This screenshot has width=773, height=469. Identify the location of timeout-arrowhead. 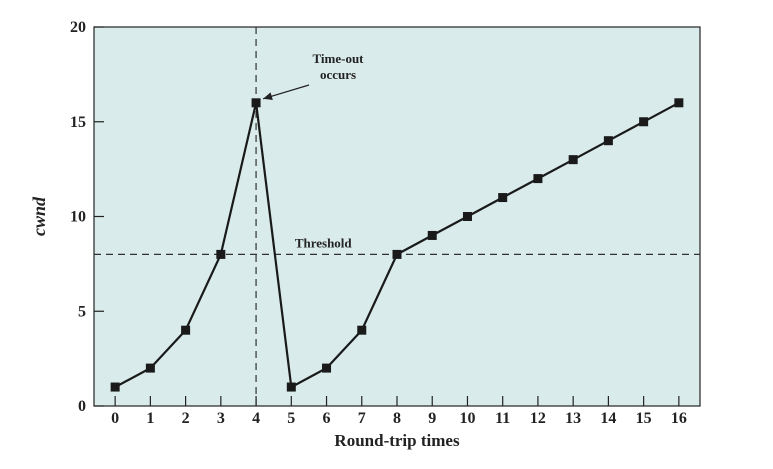
(268, 96).